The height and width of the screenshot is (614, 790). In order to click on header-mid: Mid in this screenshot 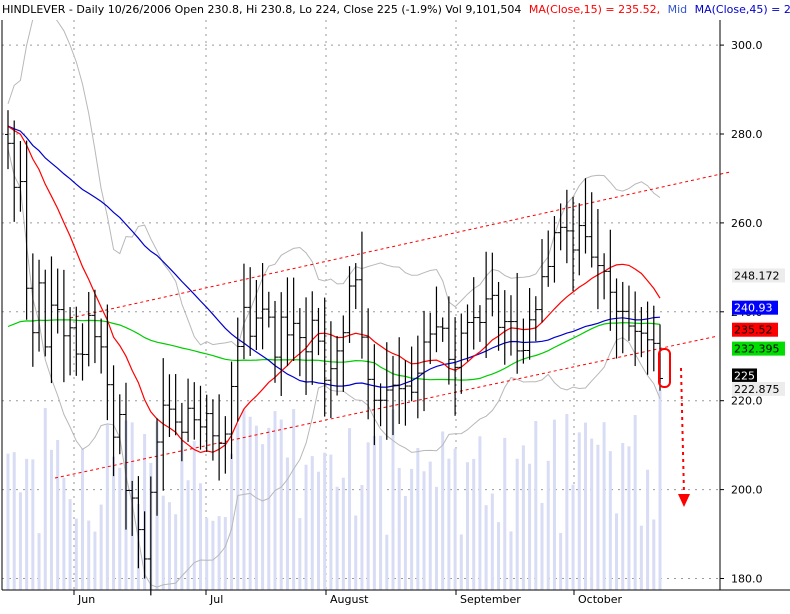, I will do `click(678, 9)`.